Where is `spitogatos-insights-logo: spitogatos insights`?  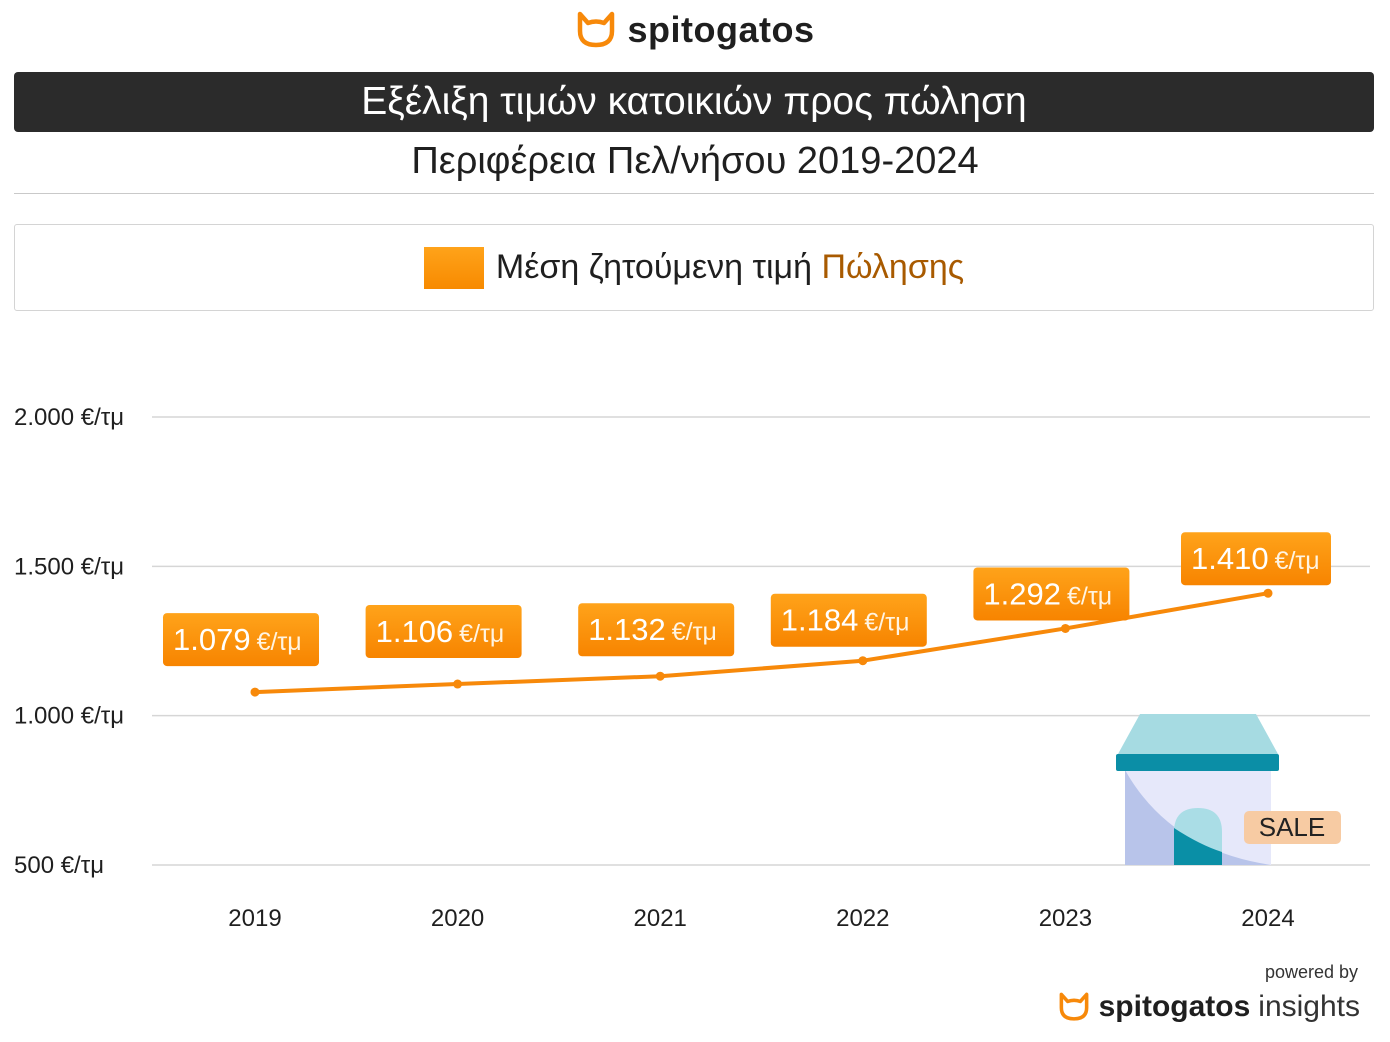 spitogatos-insights-logo: spitogatos insights is located at coordinates (1208, 1007).